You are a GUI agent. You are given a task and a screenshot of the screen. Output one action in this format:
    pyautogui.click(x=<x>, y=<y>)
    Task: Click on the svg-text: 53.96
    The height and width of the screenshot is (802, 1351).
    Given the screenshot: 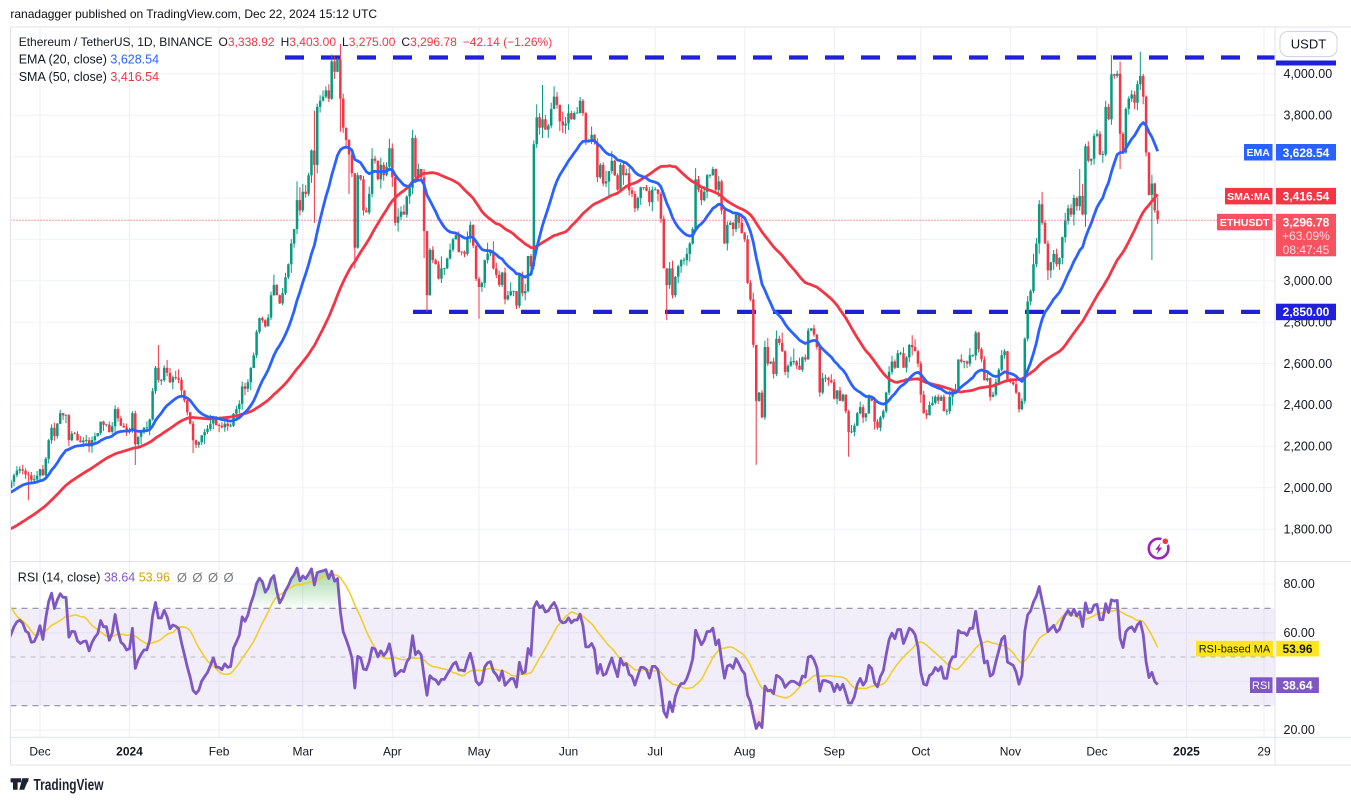 What is the action you would take?
    pyautogui.click(x=1297, y=649)
    